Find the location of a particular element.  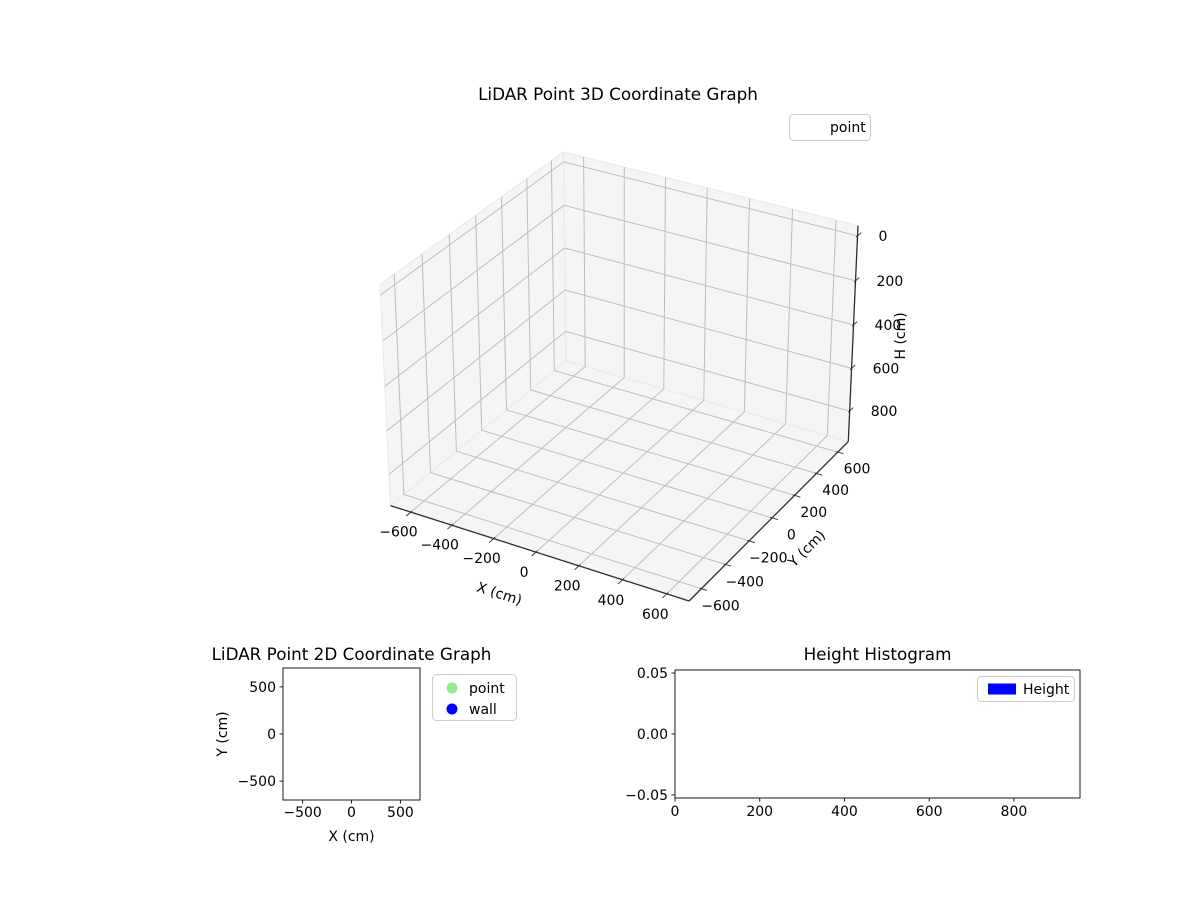

y-tick-label: 0.05 is located at coordinates (652, 674).